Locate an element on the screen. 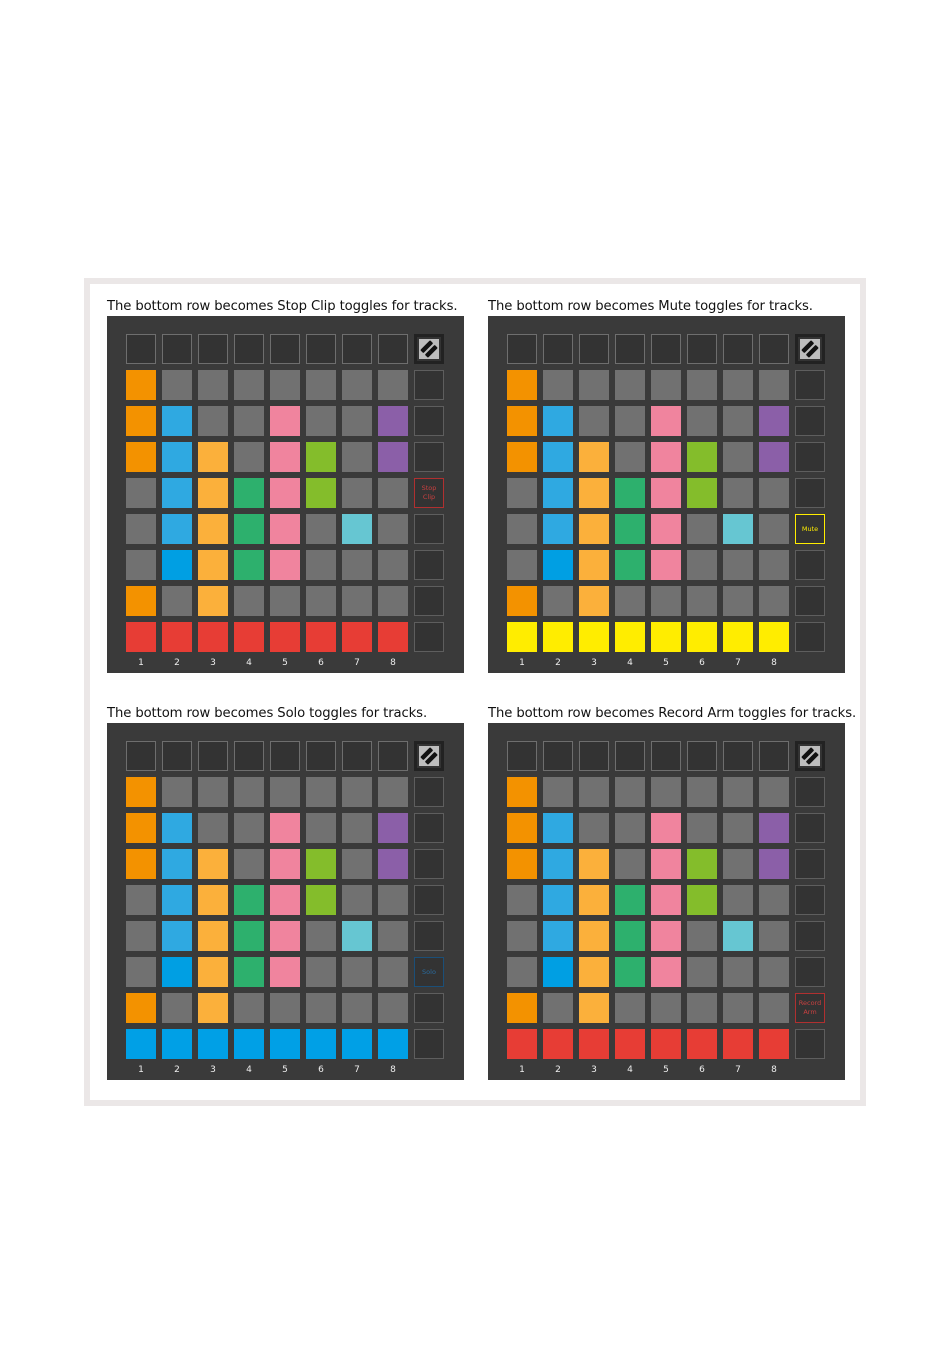 The image size is (950, 1369). mode-button: Mute is located at coordinates (810, 529).